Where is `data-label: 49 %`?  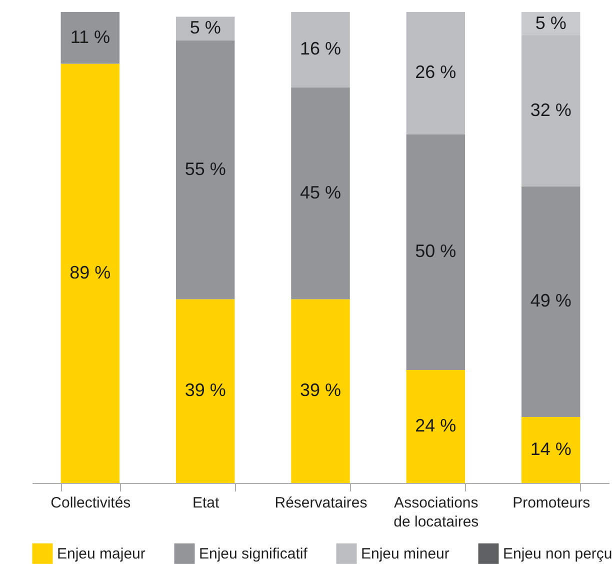
data-label: 49 % is located at coordinates (551, 300).